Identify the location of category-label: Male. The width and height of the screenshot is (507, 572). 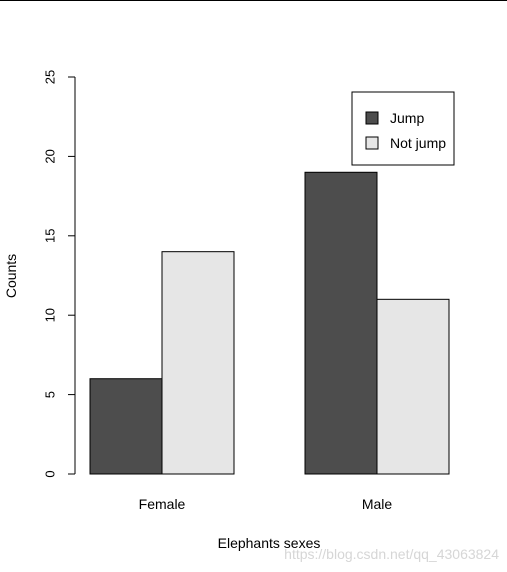
(377, 504).